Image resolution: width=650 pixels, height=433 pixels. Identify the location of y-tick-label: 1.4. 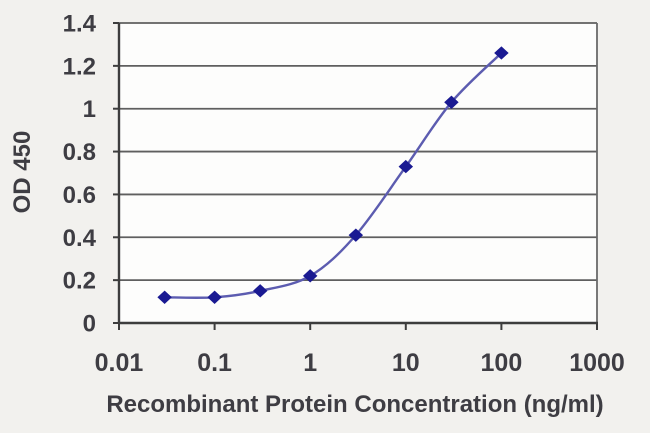
(80, 24).